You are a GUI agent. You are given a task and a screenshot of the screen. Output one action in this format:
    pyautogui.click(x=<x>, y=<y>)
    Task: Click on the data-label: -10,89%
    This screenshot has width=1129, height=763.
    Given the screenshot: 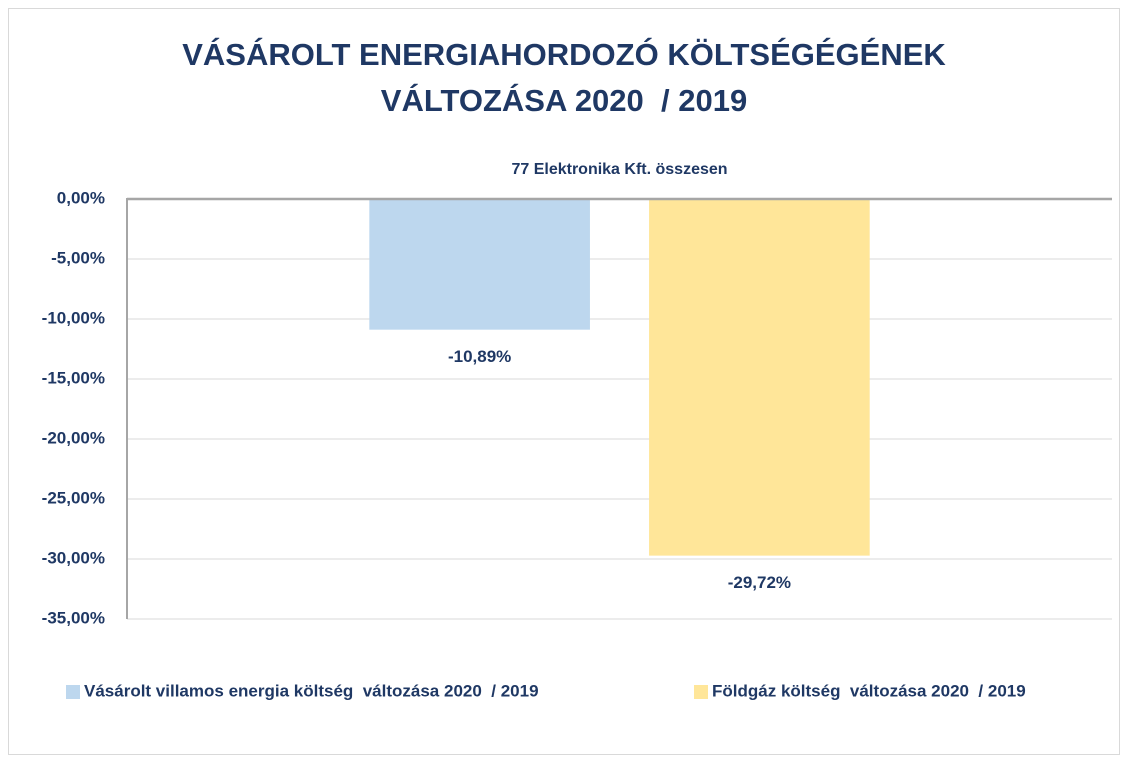 What is the action you would take?
    pyautogui.click(x=479, y=356)
    